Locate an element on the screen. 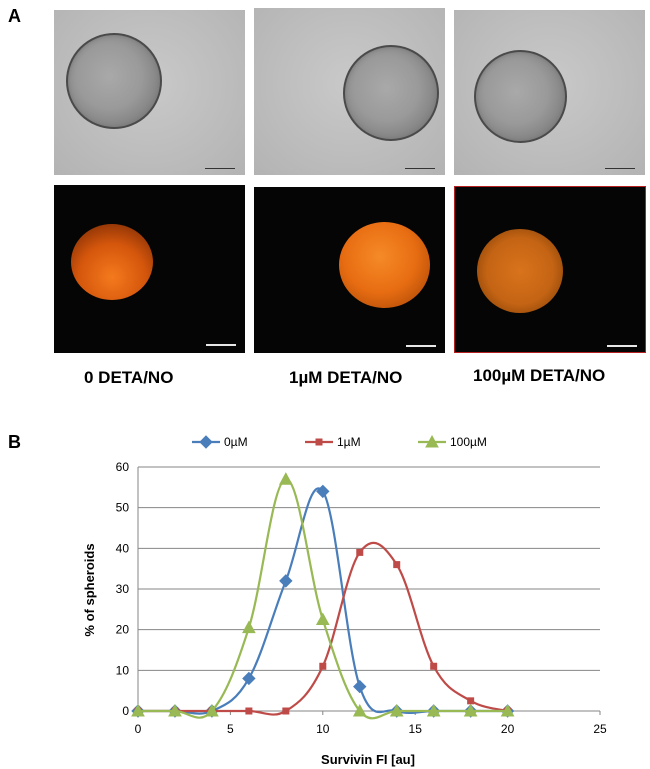 The width and height of the screenshot is (650, 769). panel-a-label: A is located at coordinates (14, 16).